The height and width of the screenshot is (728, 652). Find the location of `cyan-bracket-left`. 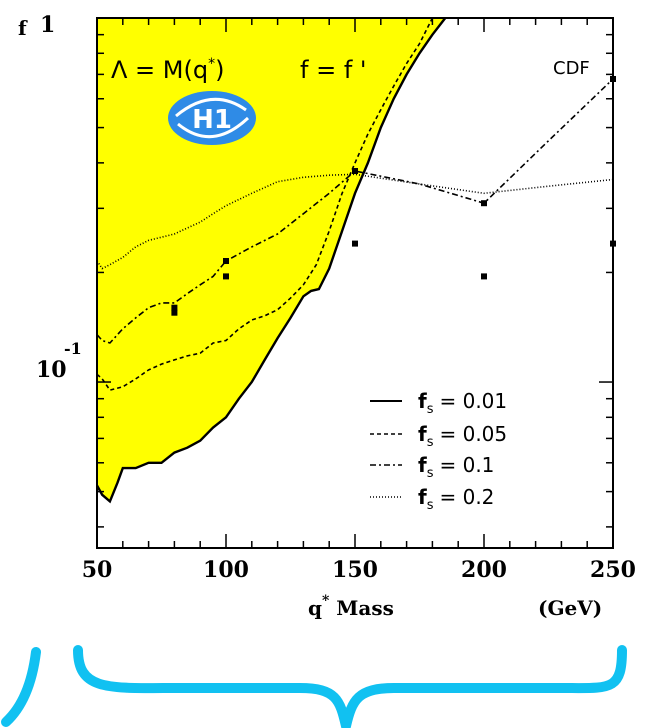

cyan-bracket-left is located at coordinates (21, 687).